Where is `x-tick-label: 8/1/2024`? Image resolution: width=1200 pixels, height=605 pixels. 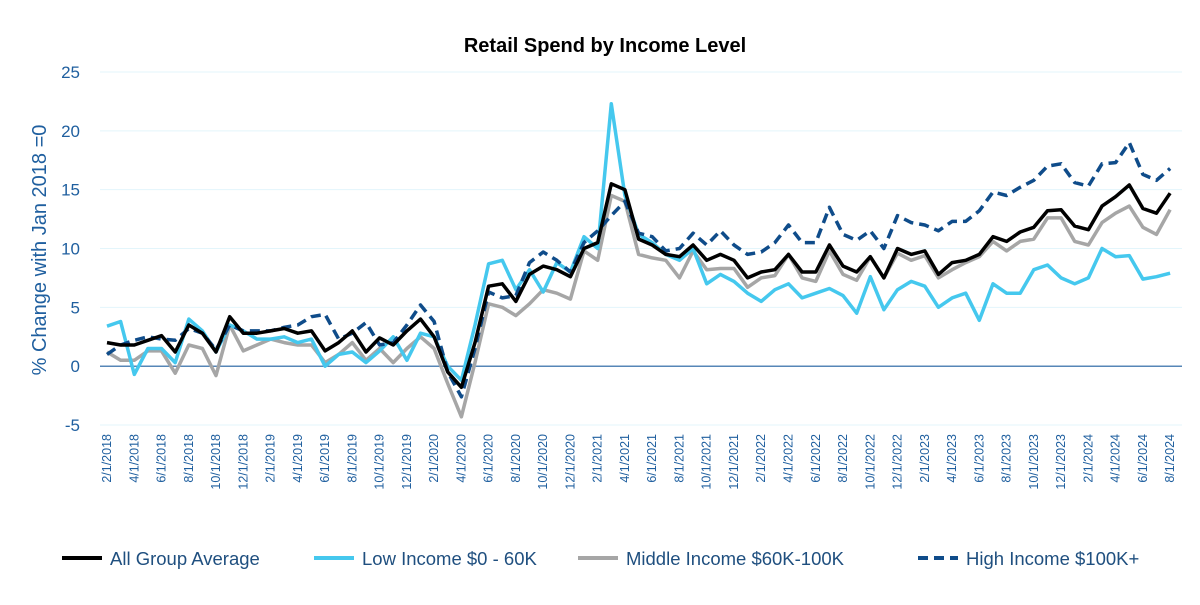 x-tick-label: 8/1/2024 is located at coordinates (1170, 458).